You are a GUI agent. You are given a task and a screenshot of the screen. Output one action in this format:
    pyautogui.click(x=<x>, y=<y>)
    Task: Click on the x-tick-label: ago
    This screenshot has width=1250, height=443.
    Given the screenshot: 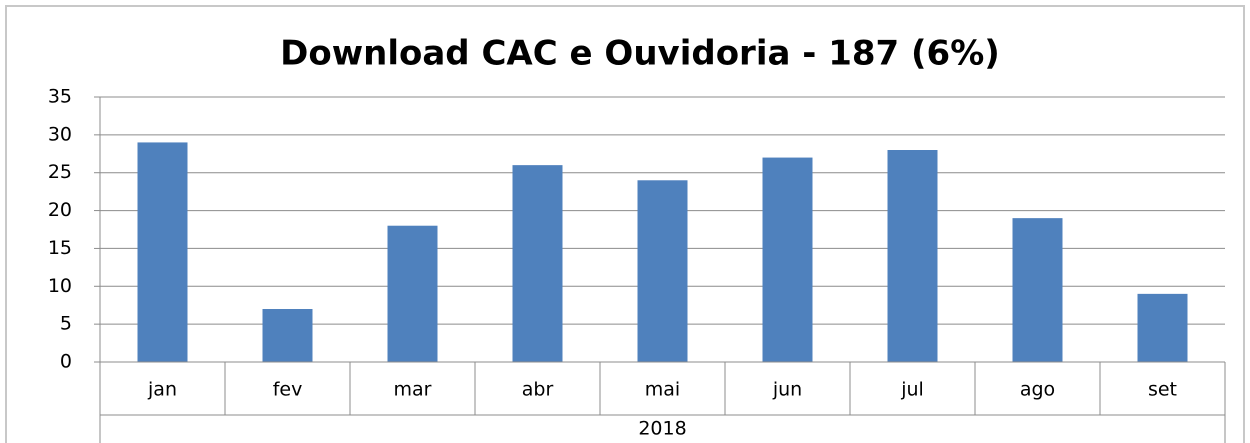 What is the action you would take?
    pyautogui.click(x=1037, y=390)
    